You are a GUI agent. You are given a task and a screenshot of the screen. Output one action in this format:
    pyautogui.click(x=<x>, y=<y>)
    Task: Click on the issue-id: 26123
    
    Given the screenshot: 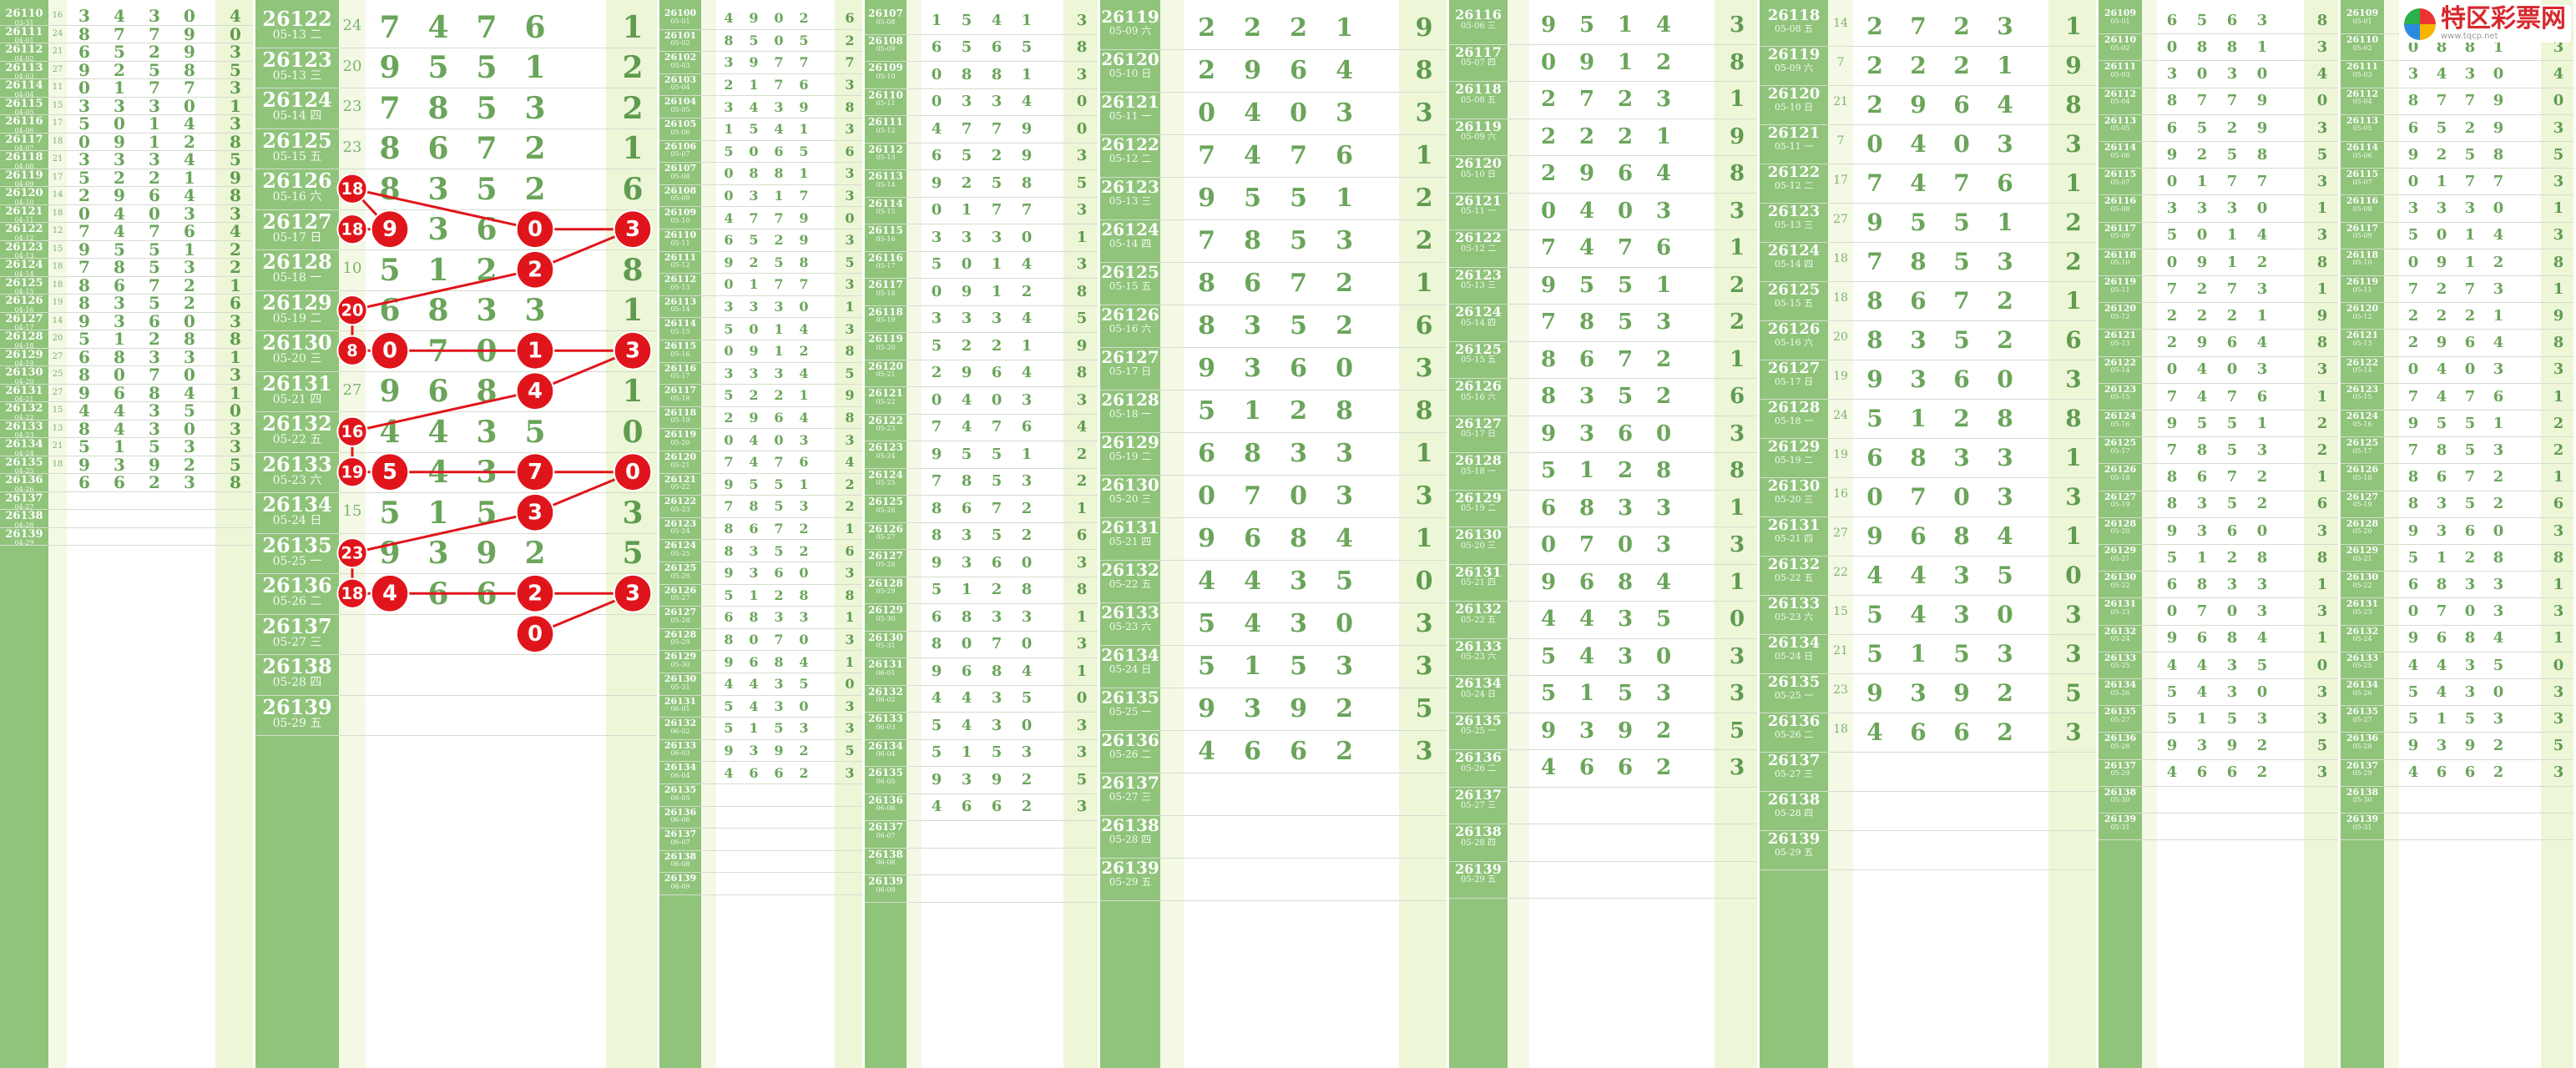 What is the action you would take?
    pyautogui.click(x=885, y=447)
    